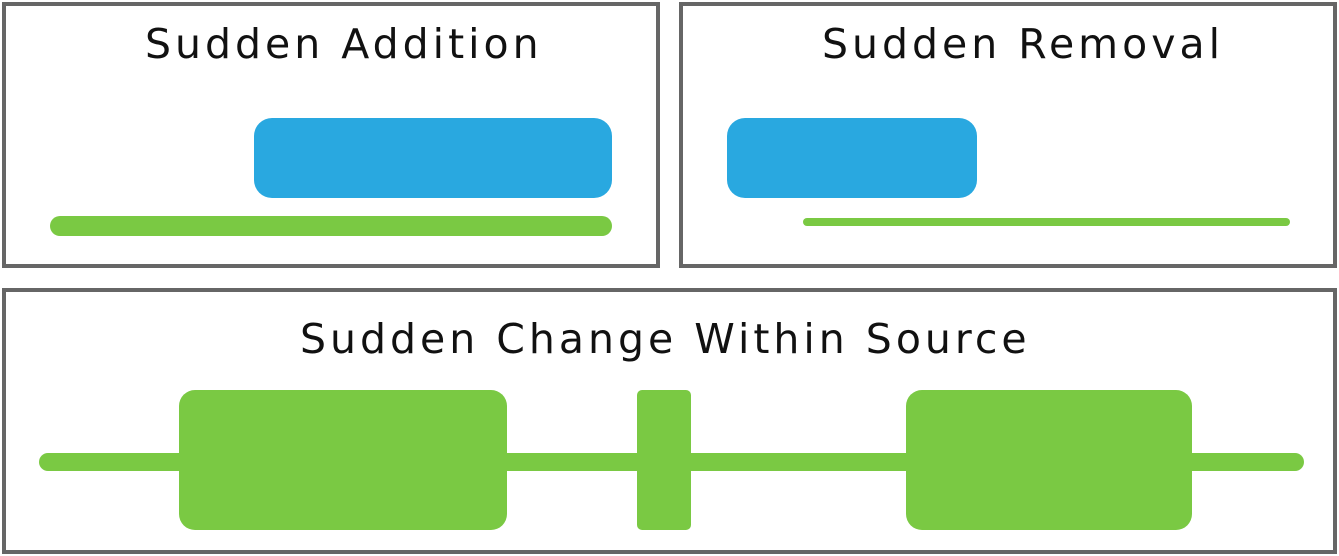 Image resolution: width=1339 pixels, height=556 pixels. I want to click on panel-title: Sudden Removal, so click(1023, 44).